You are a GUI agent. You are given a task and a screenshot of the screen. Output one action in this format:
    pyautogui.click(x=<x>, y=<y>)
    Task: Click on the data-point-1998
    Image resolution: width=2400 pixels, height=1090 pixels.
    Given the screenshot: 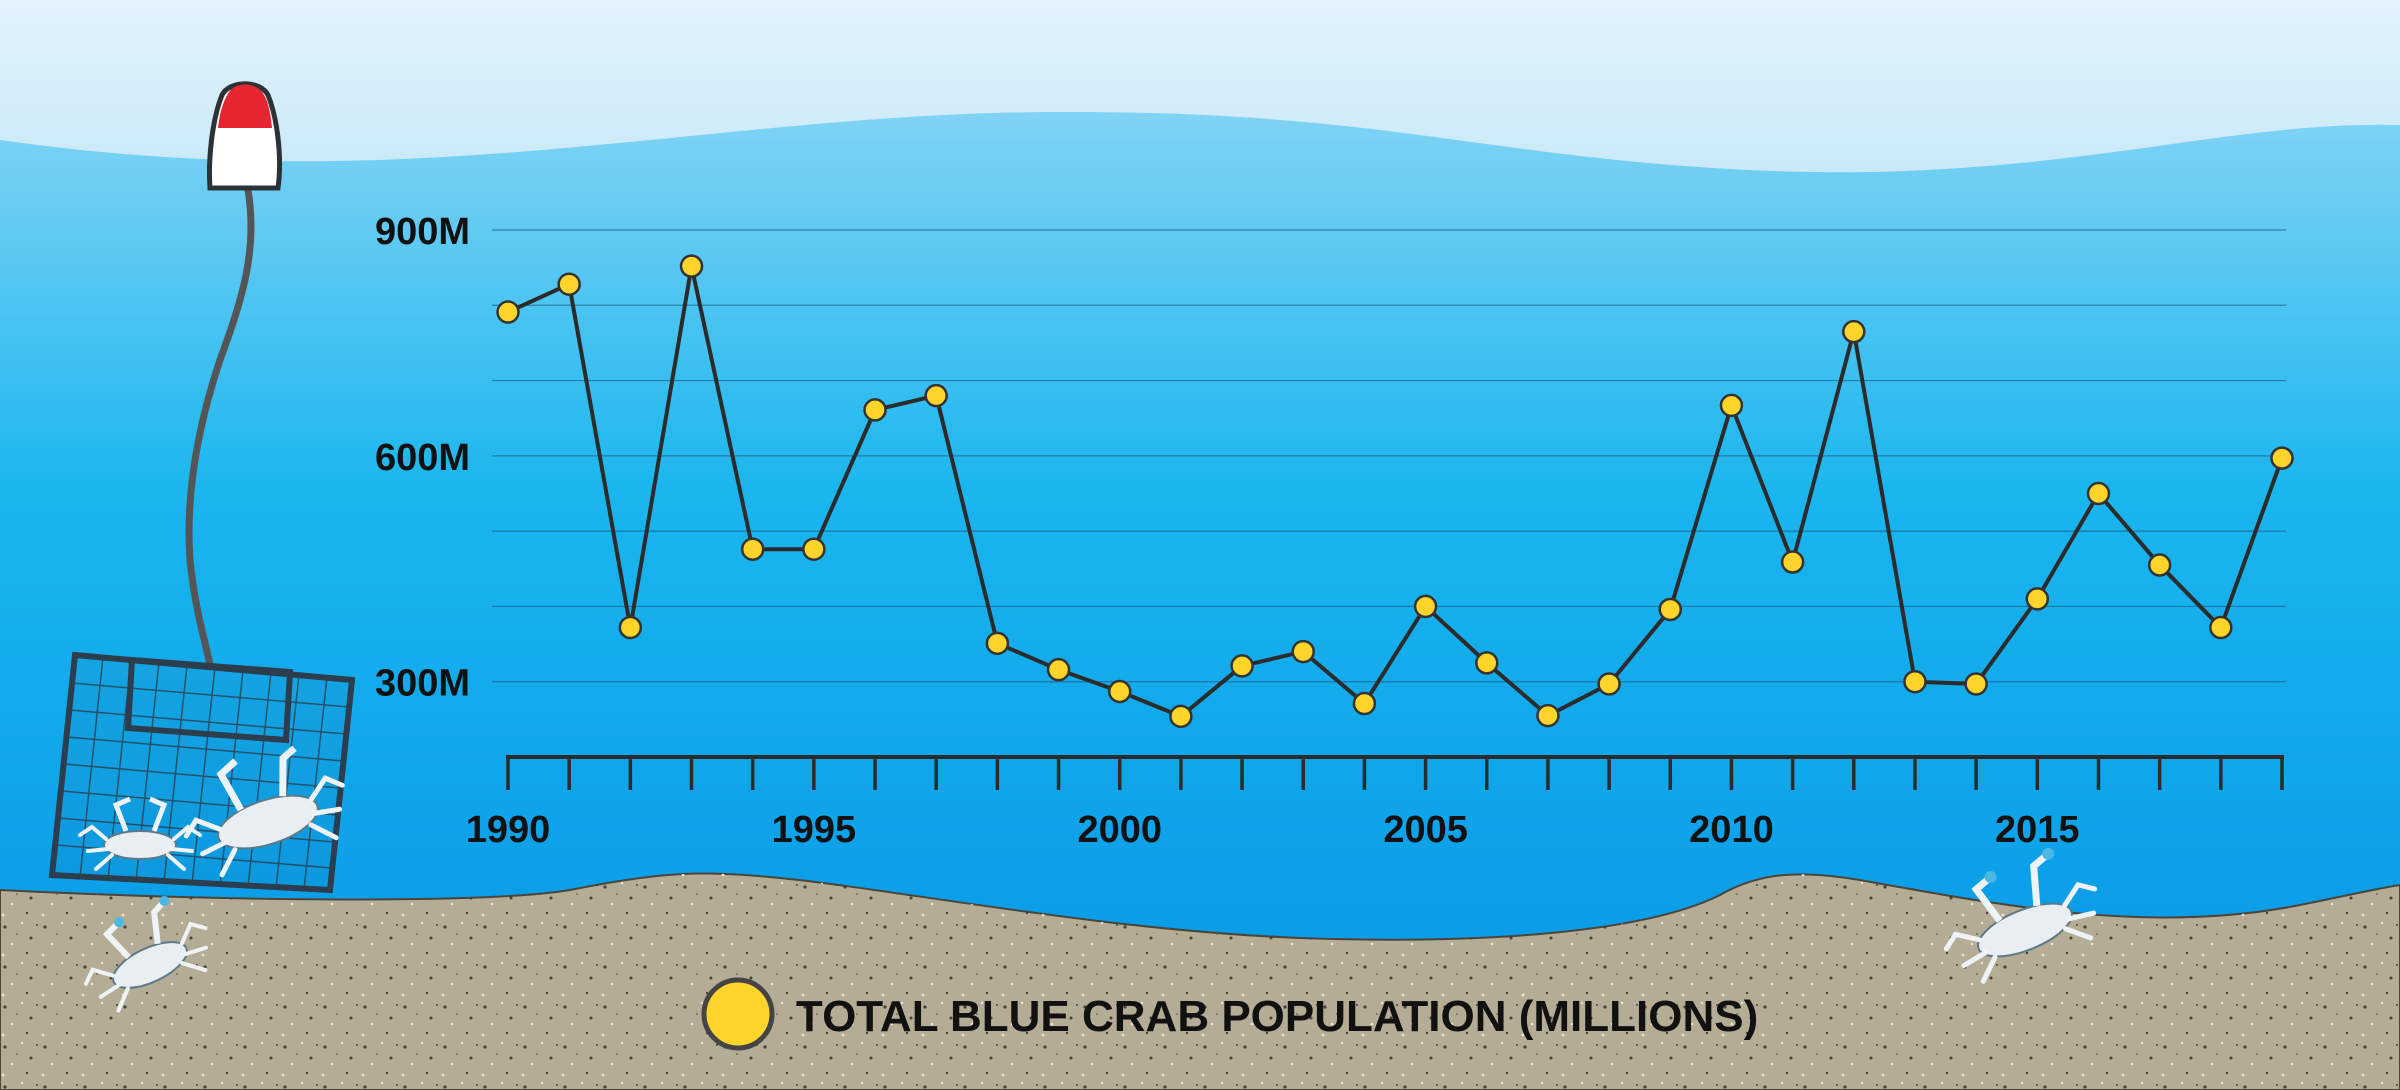 What is the action you would take?
    pyautogui.click(x=997, y=643)
    